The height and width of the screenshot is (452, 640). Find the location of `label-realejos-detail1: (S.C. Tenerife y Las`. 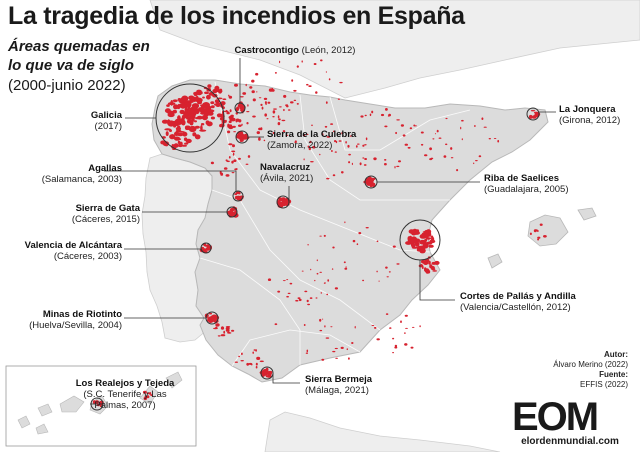

label-realejos-detail1: (S.C. Tenerife y Las is located at coordinates (125, 394).